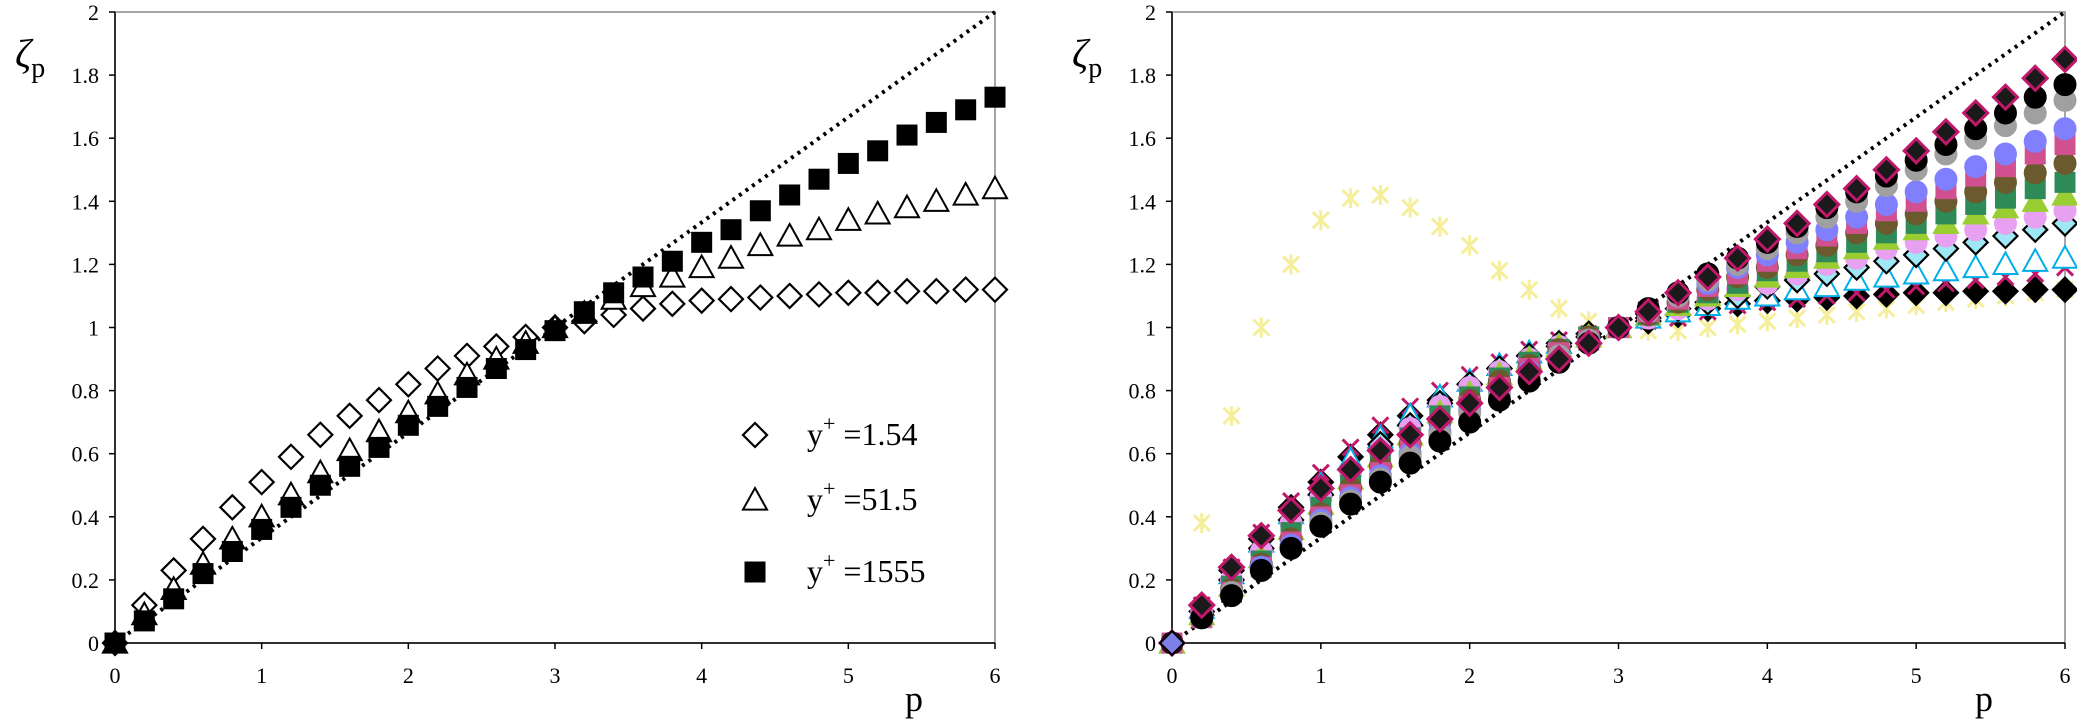  What do you see at coordinates (866, 568) in the screenshot?
I see `legend-label: y+ =1555` at bounding box center [866, 568].